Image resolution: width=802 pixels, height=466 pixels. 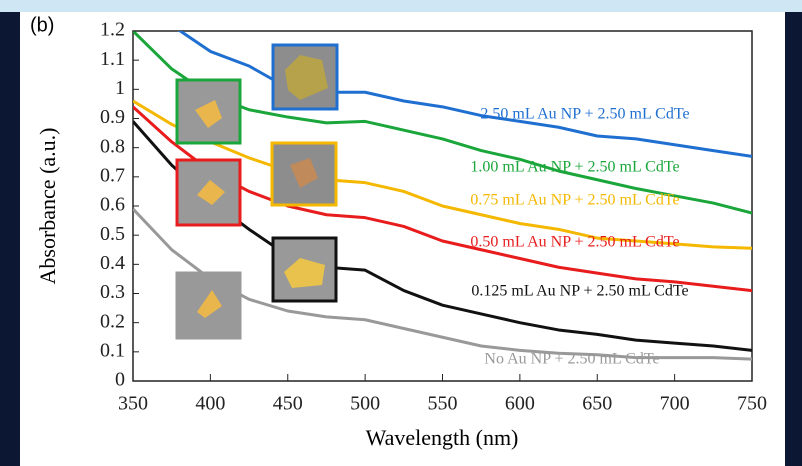 I want to click on y-tick-label: 1.1, so click(x=112, y=59).